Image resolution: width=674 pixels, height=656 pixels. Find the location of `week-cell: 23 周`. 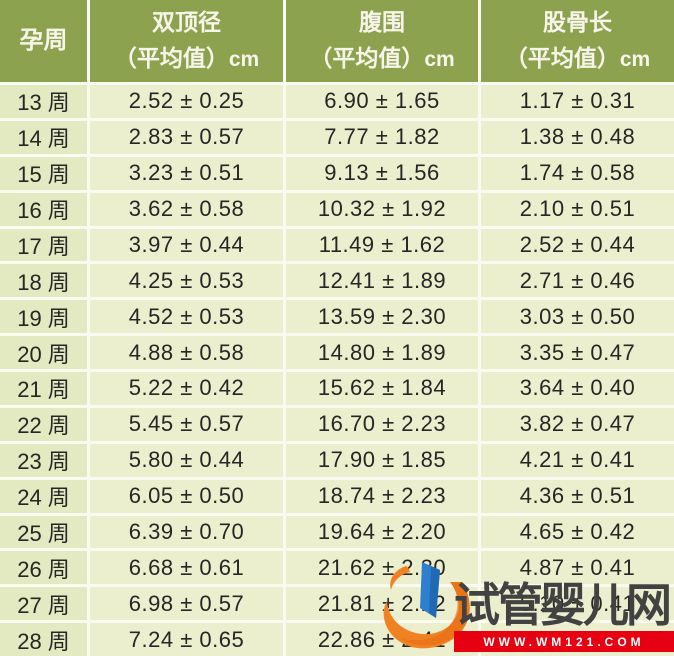

week-cell: 23 周 is located at coordinates (43, 460).